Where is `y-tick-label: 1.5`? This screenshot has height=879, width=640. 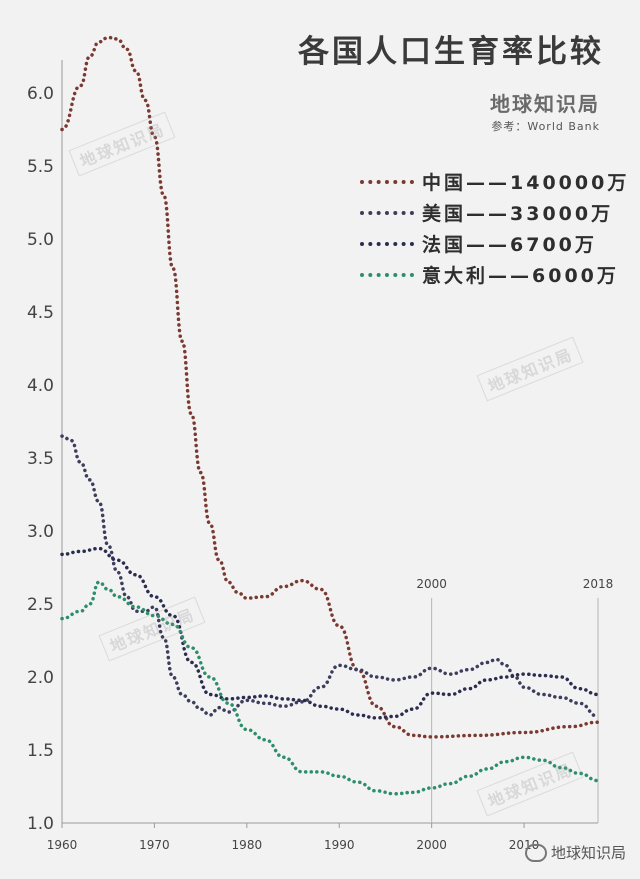 y-tick-label: 1.5 is located at coordinates (40, 751).